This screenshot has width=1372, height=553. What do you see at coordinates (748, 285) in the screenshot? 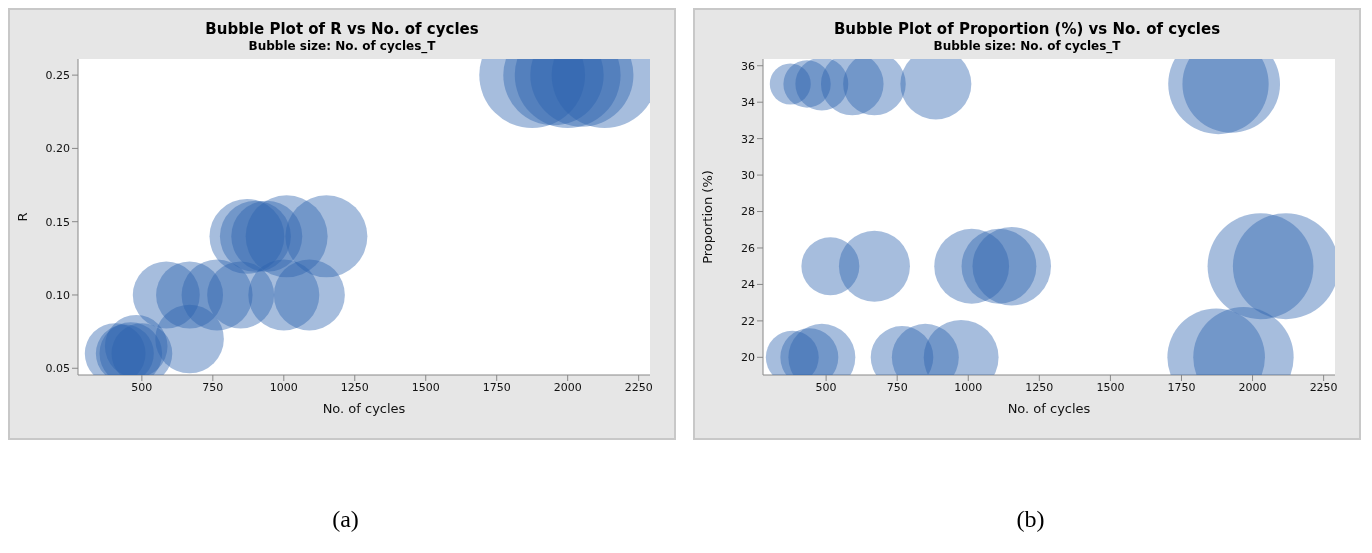
I see `y-tick-label: 24` at bounding box center [748, 285].